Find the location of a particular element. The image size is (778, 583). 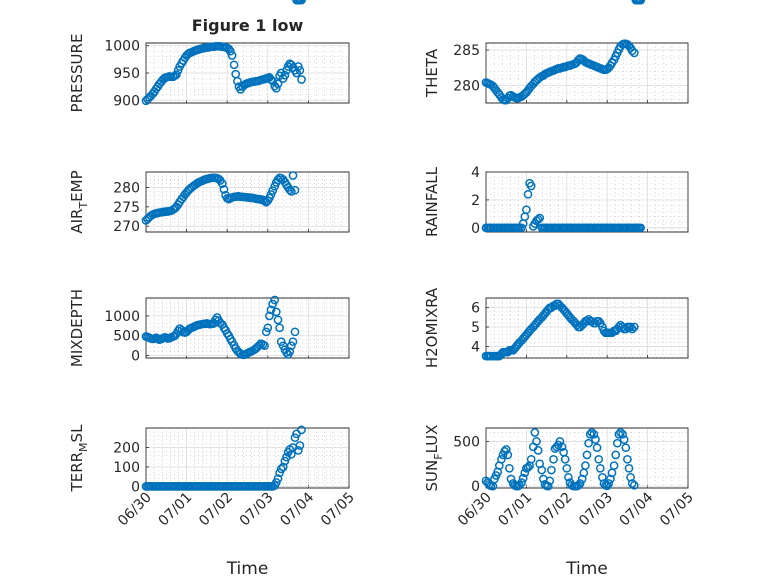

subplot-theta: 280 285 THETA is located at coordinates (556, 52).